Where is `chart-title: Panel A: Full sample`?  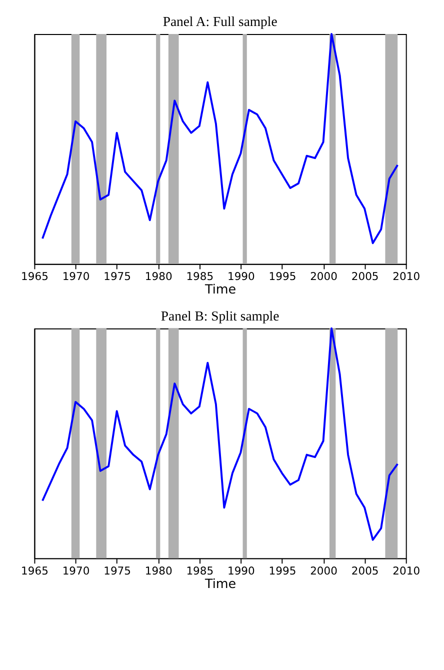
chart-title: Panel A: Full sample is located at coordinates (220, 22).